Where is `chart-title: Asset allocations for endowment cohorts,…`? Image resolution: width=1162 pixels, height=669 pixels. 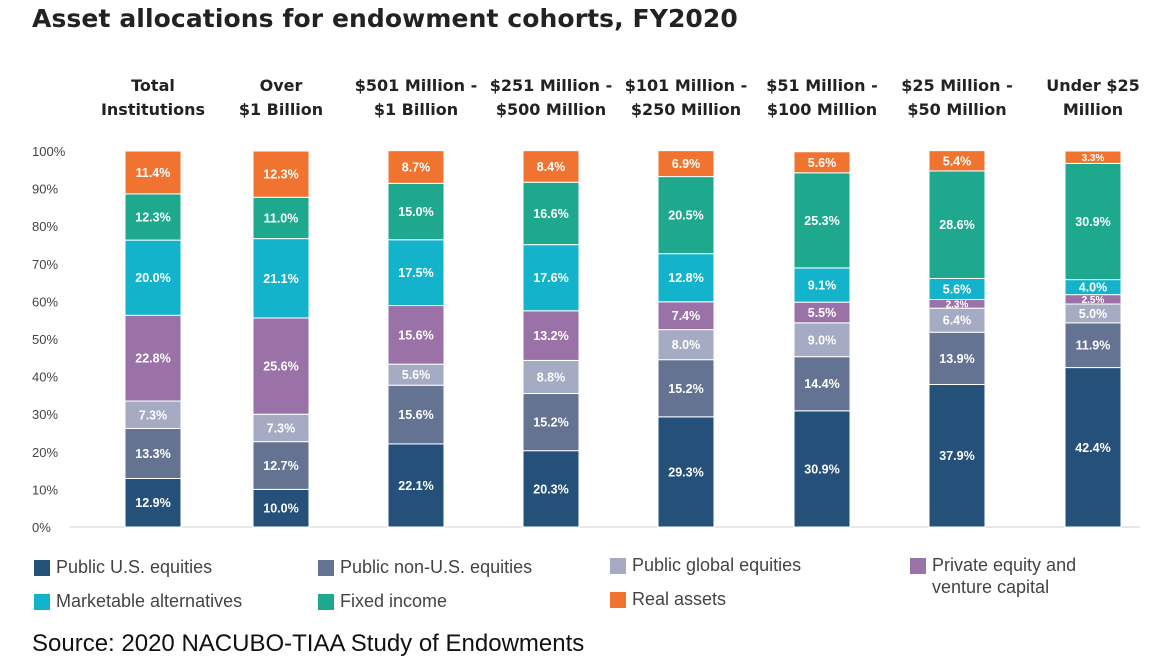 chart-title: Asset allocations for endowment cohorts,… is located at coordinates (385, 18).